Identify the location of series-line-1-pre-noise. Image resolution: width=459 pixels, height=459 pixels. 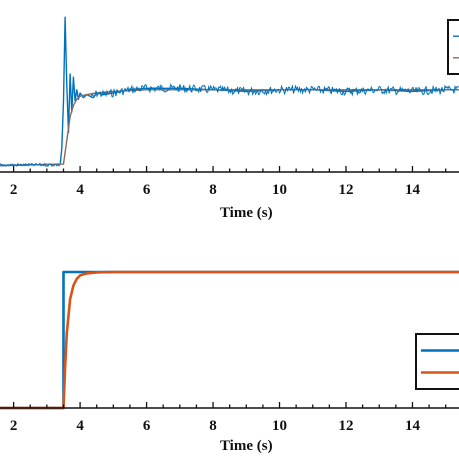
(30, 164).